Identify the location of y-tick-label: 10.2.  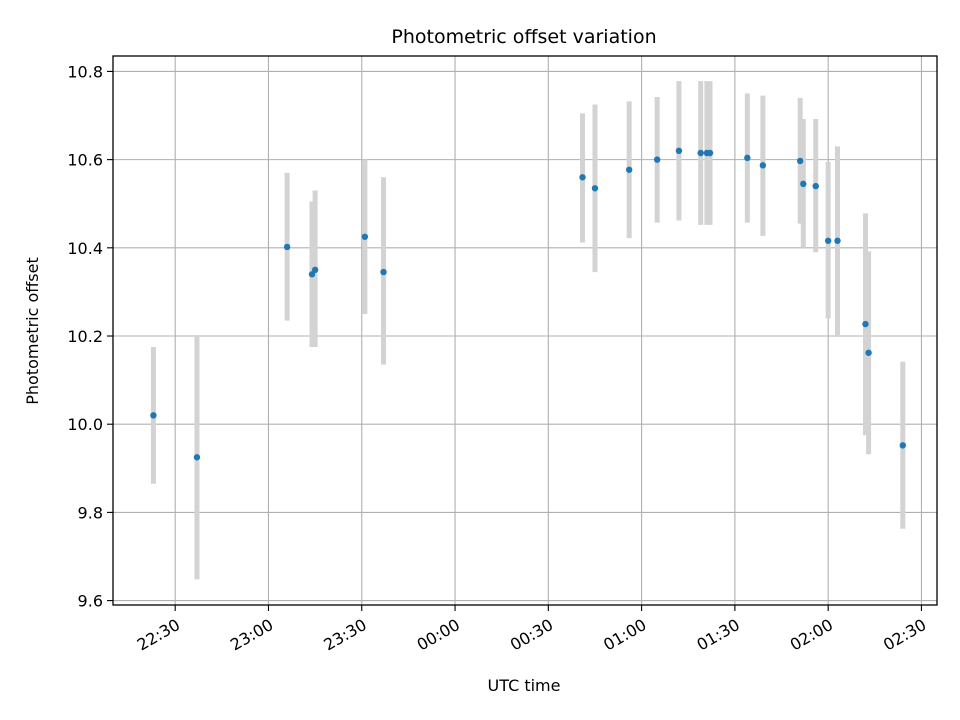
(85, 336).